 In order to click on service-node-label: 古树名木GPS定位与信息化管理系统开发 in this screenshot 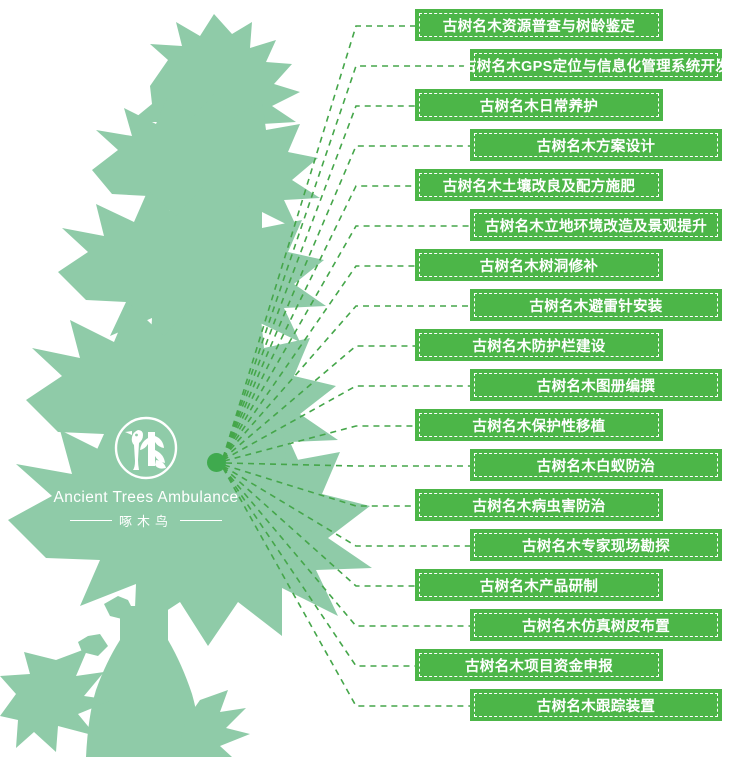, I will do `click(596, 66)`.